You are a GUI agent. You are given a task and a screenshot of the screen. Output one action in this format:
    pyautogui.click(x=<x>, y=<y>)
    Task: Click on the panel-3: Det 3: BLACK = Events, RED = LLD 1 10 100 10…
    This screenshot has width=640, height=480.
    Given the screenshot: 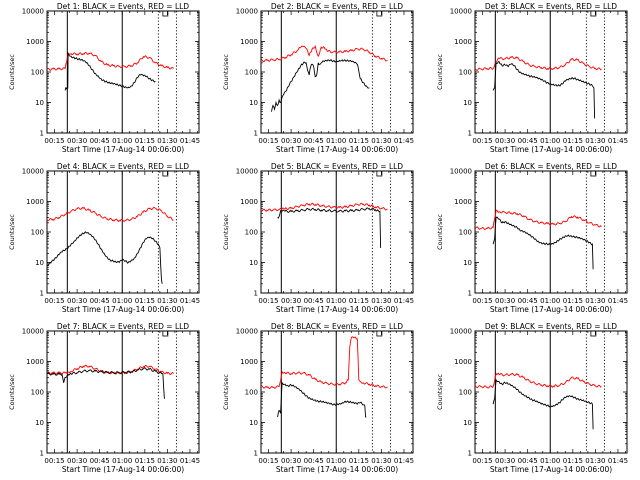 What is the action you would take?
    pyautogui.click(x=532, y=78)
    